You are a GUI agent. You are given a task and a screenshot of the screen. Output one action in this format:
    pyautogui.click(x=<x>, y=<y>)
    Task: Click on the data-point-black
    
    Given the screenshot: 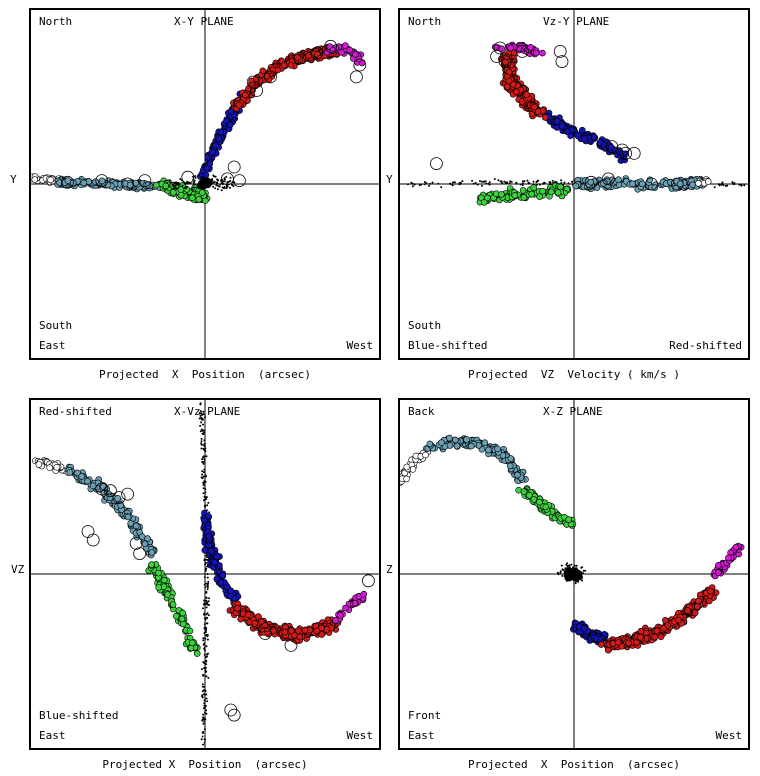 What is the action you would take?
    pyautogui.click(x=572, y=571)
    